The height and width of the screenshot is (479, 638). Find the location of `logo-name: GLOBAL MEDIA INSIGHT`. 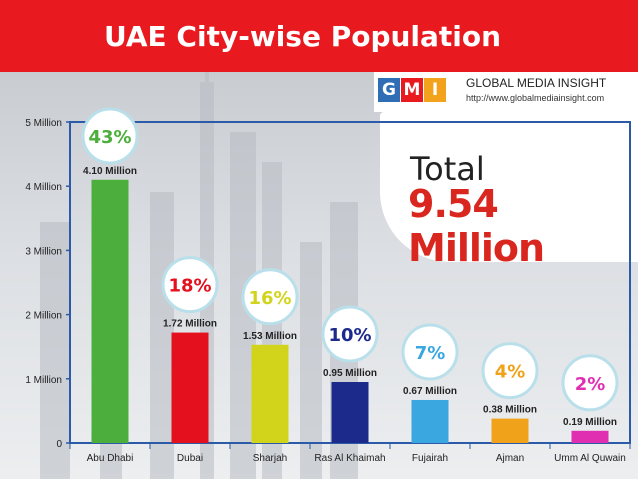

logo-name: GLOBAL MEDIA INSIGHT is located at coordinates (536, 83).